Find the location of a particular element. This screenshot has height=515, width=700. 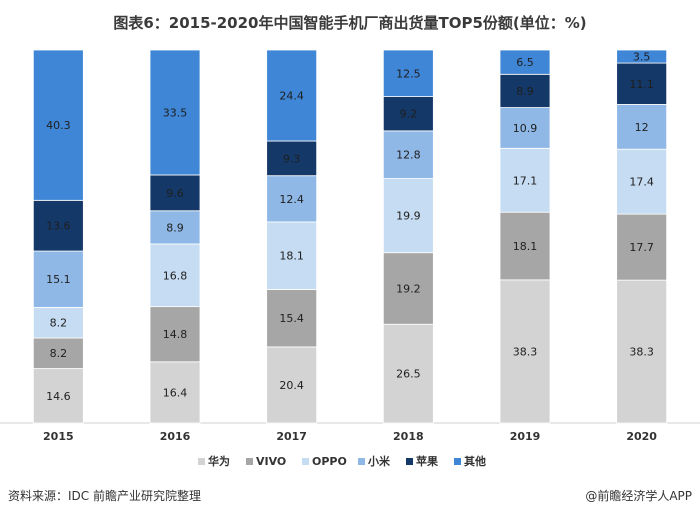

data-label: 19.2 is located at coordinates (408, 288).